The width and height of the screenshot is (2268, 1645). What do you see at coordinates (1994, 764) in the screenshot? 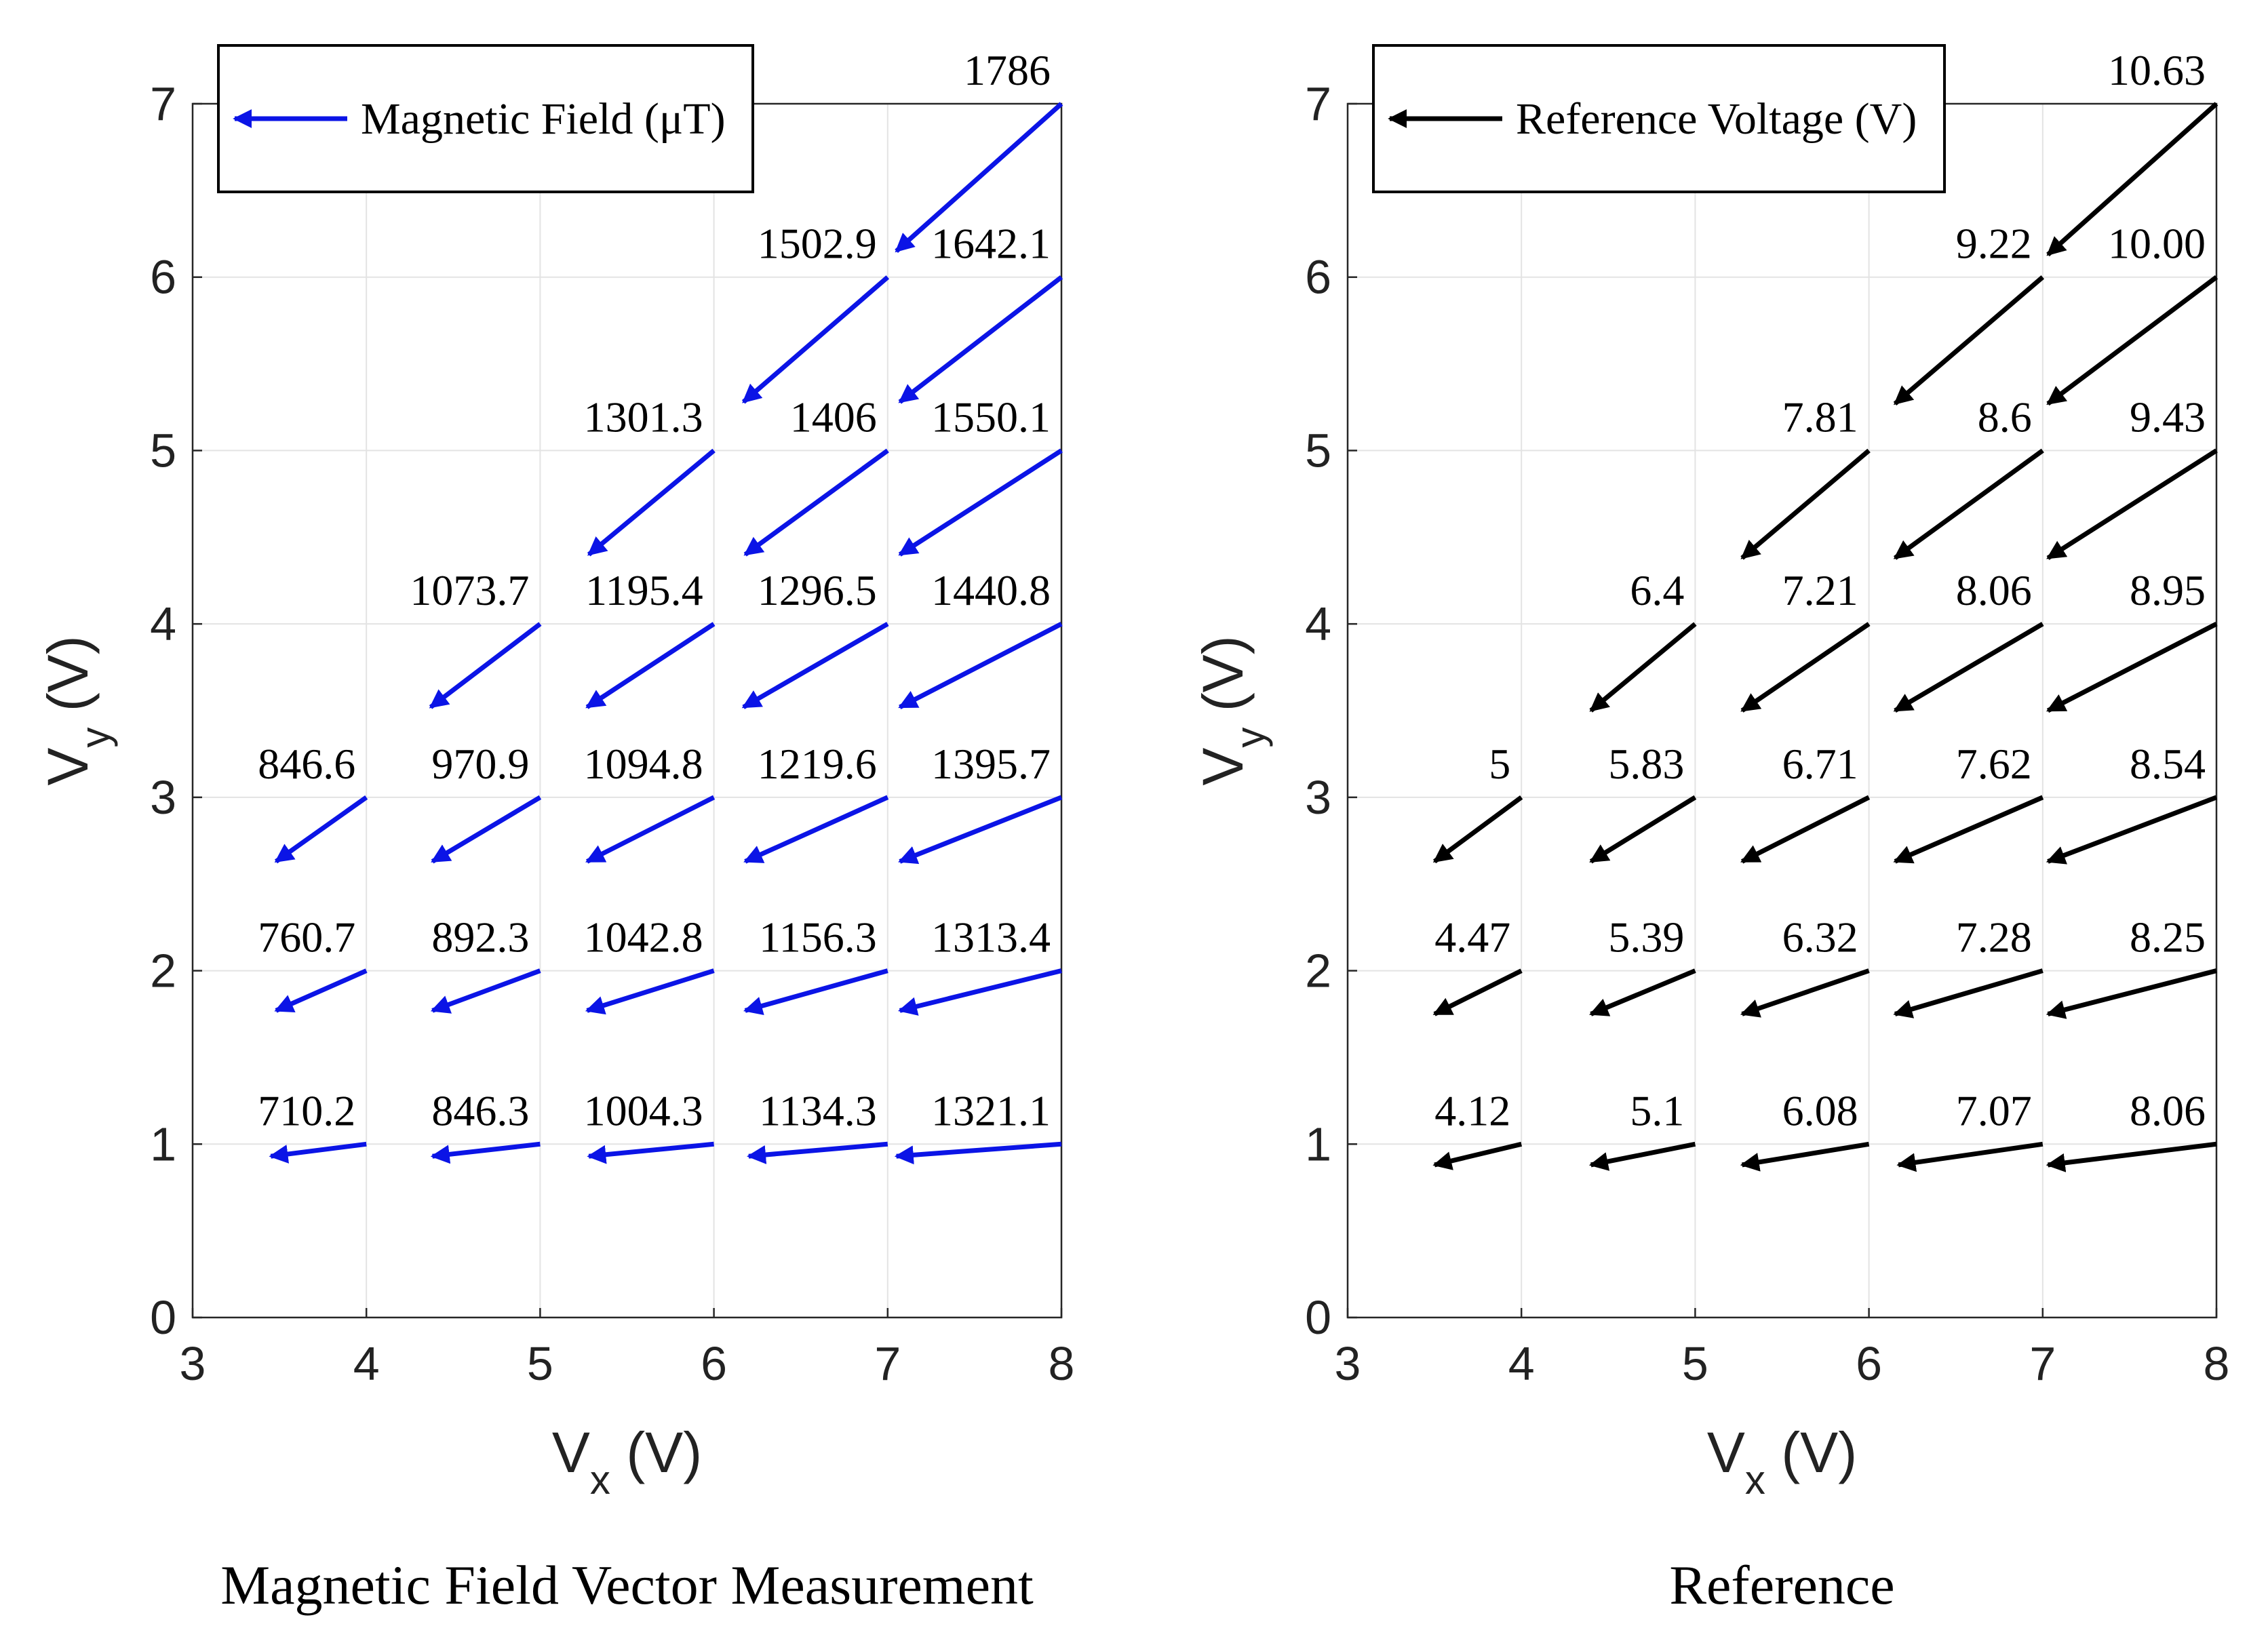
I see `vector-label: 7.62` at bounding box center [1994, 764].